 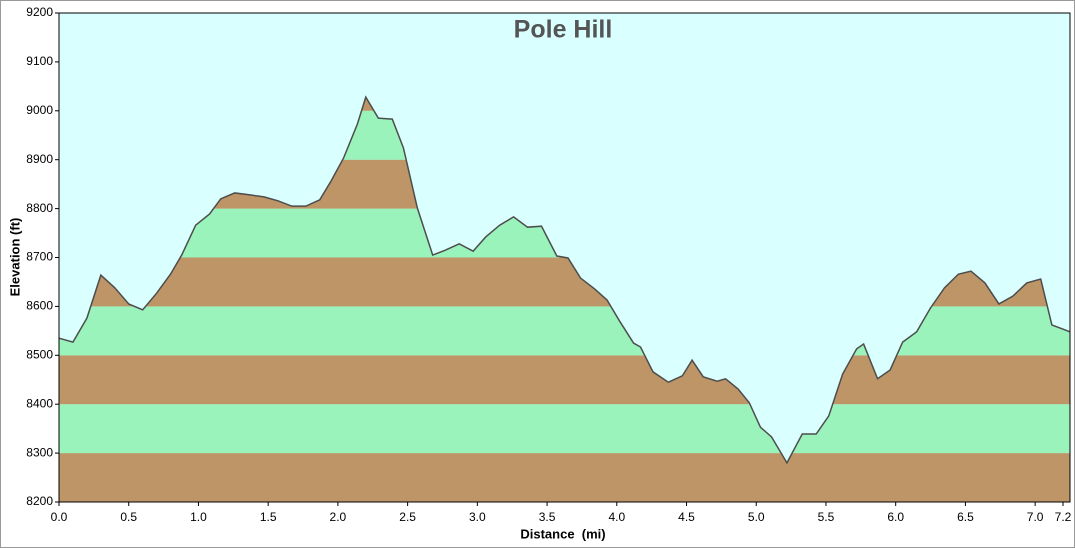 What do you see at coordinates (39, 110) in the screenshot?
I see `y-tick-label: 9000` at bounding box center [39, 110].